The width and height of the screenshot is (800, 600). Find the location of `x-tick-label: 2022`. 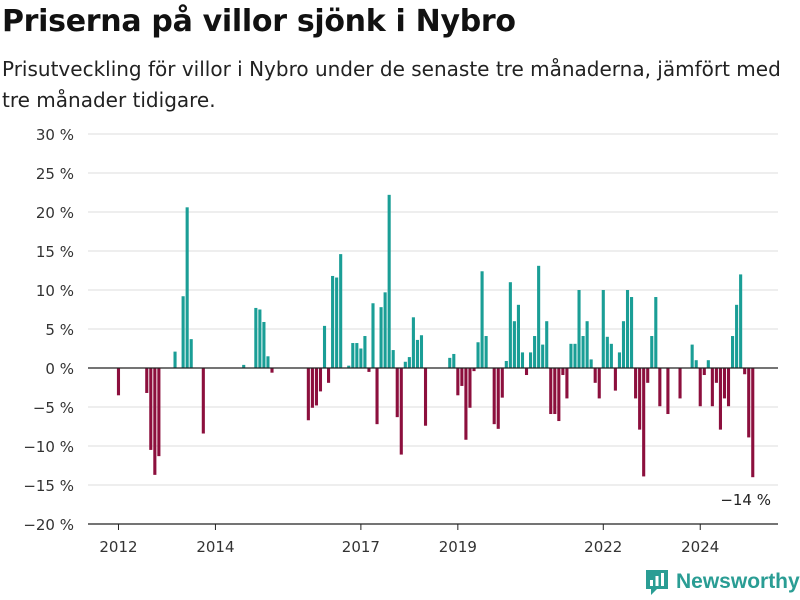

x-tick-label: 2022 is located at coordinates (603, 547).